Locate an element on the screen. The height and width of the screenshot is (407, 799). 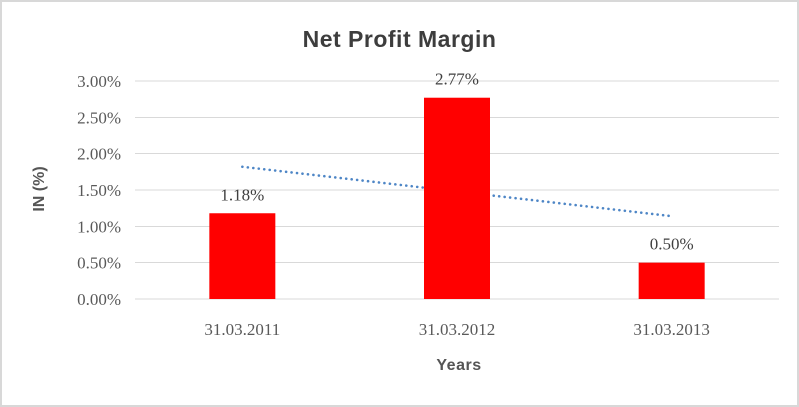
y-tick-label: 0.00% is located at coordinates (99, 299).